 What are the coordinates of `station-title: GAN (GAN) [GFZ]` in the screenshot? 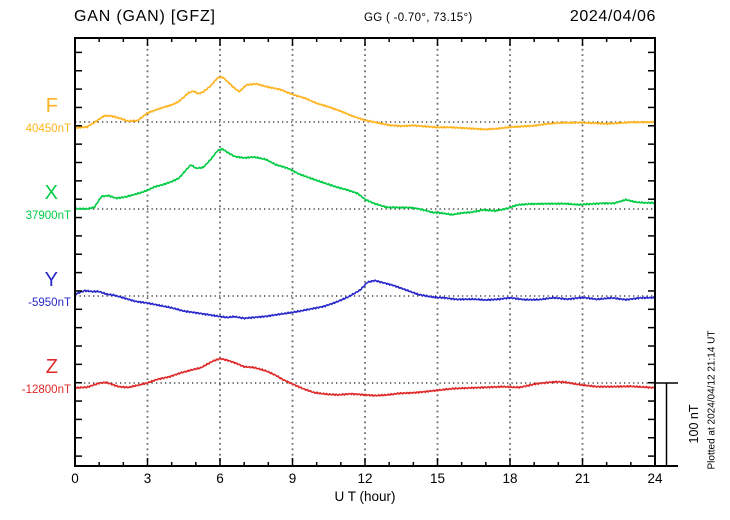 It's located at (145, 16).